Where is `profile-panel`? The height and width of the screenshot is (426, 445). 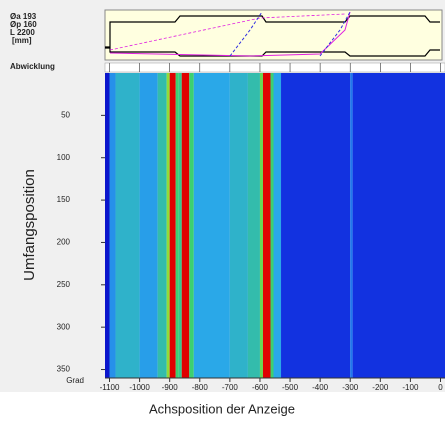 profile-panel is located at coordinates (273, 35).